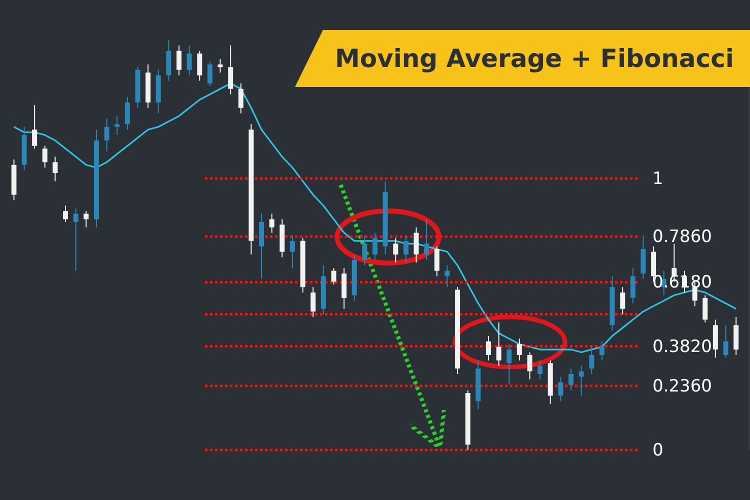  Describe the element at coordinates (682, 386) in the screenshot. I see `y-tick-label: 0.2360` at that location.